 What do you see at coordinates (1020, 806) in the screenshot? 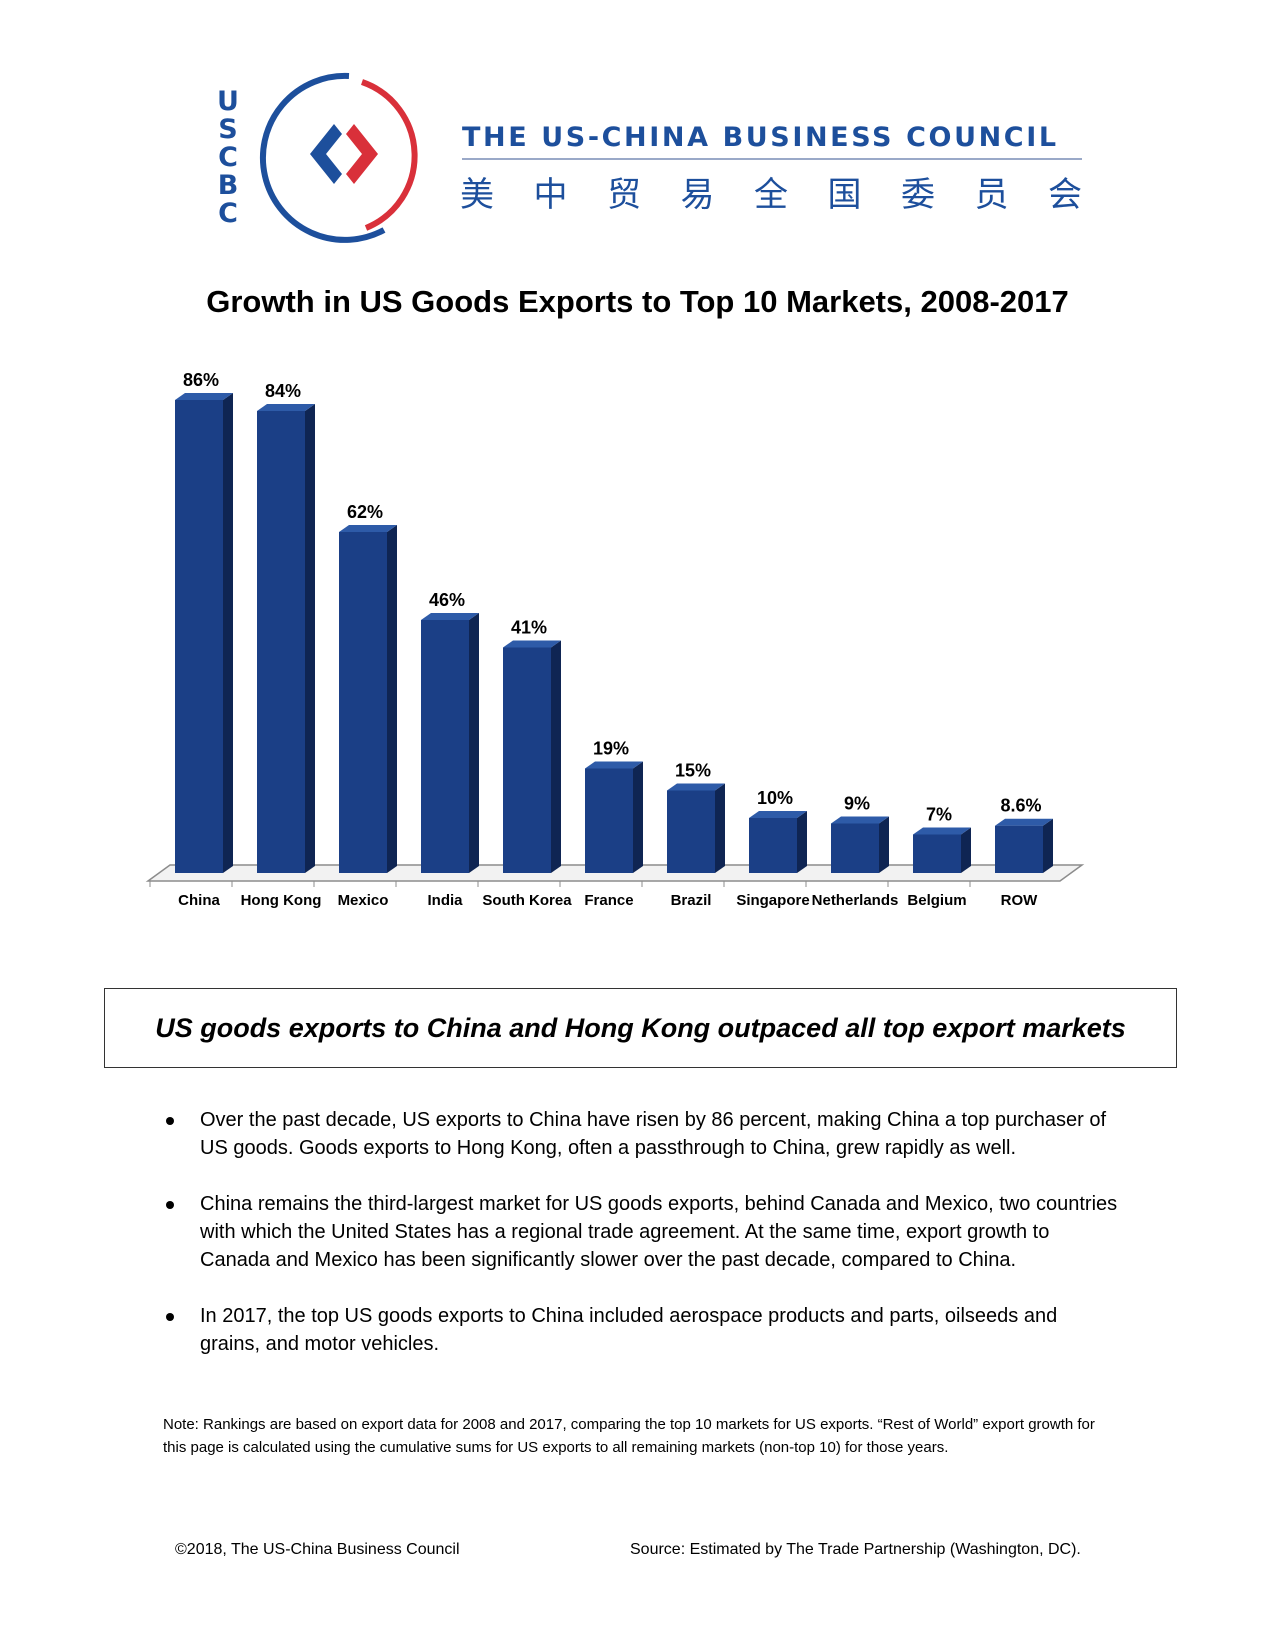
I see `data-label: 8.6%` at bounding box center [1020, 806].